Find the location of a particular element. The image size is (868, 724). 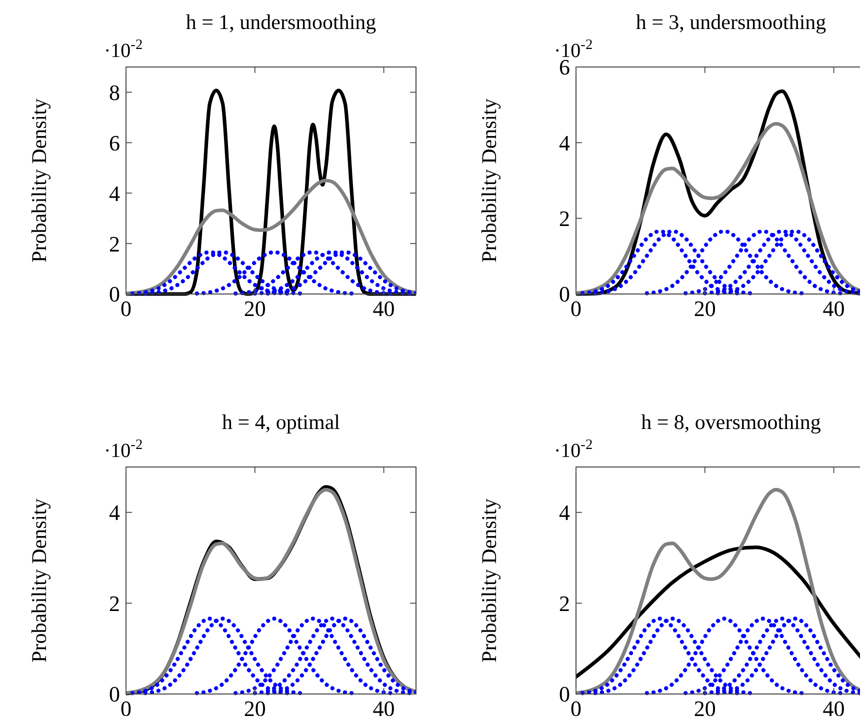

y-tick-label: 8 is located at coordinates (114, 92).